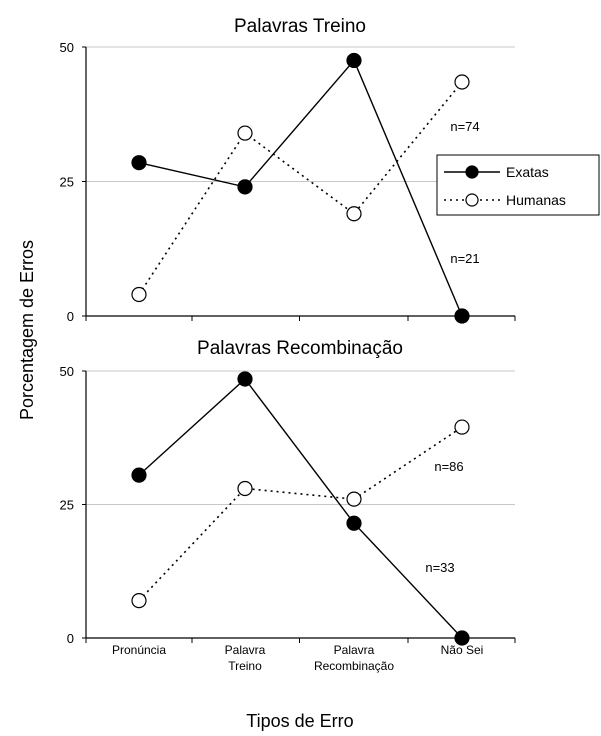  I want to click on x-tick-label: Pronúncia, so click(139, 650).